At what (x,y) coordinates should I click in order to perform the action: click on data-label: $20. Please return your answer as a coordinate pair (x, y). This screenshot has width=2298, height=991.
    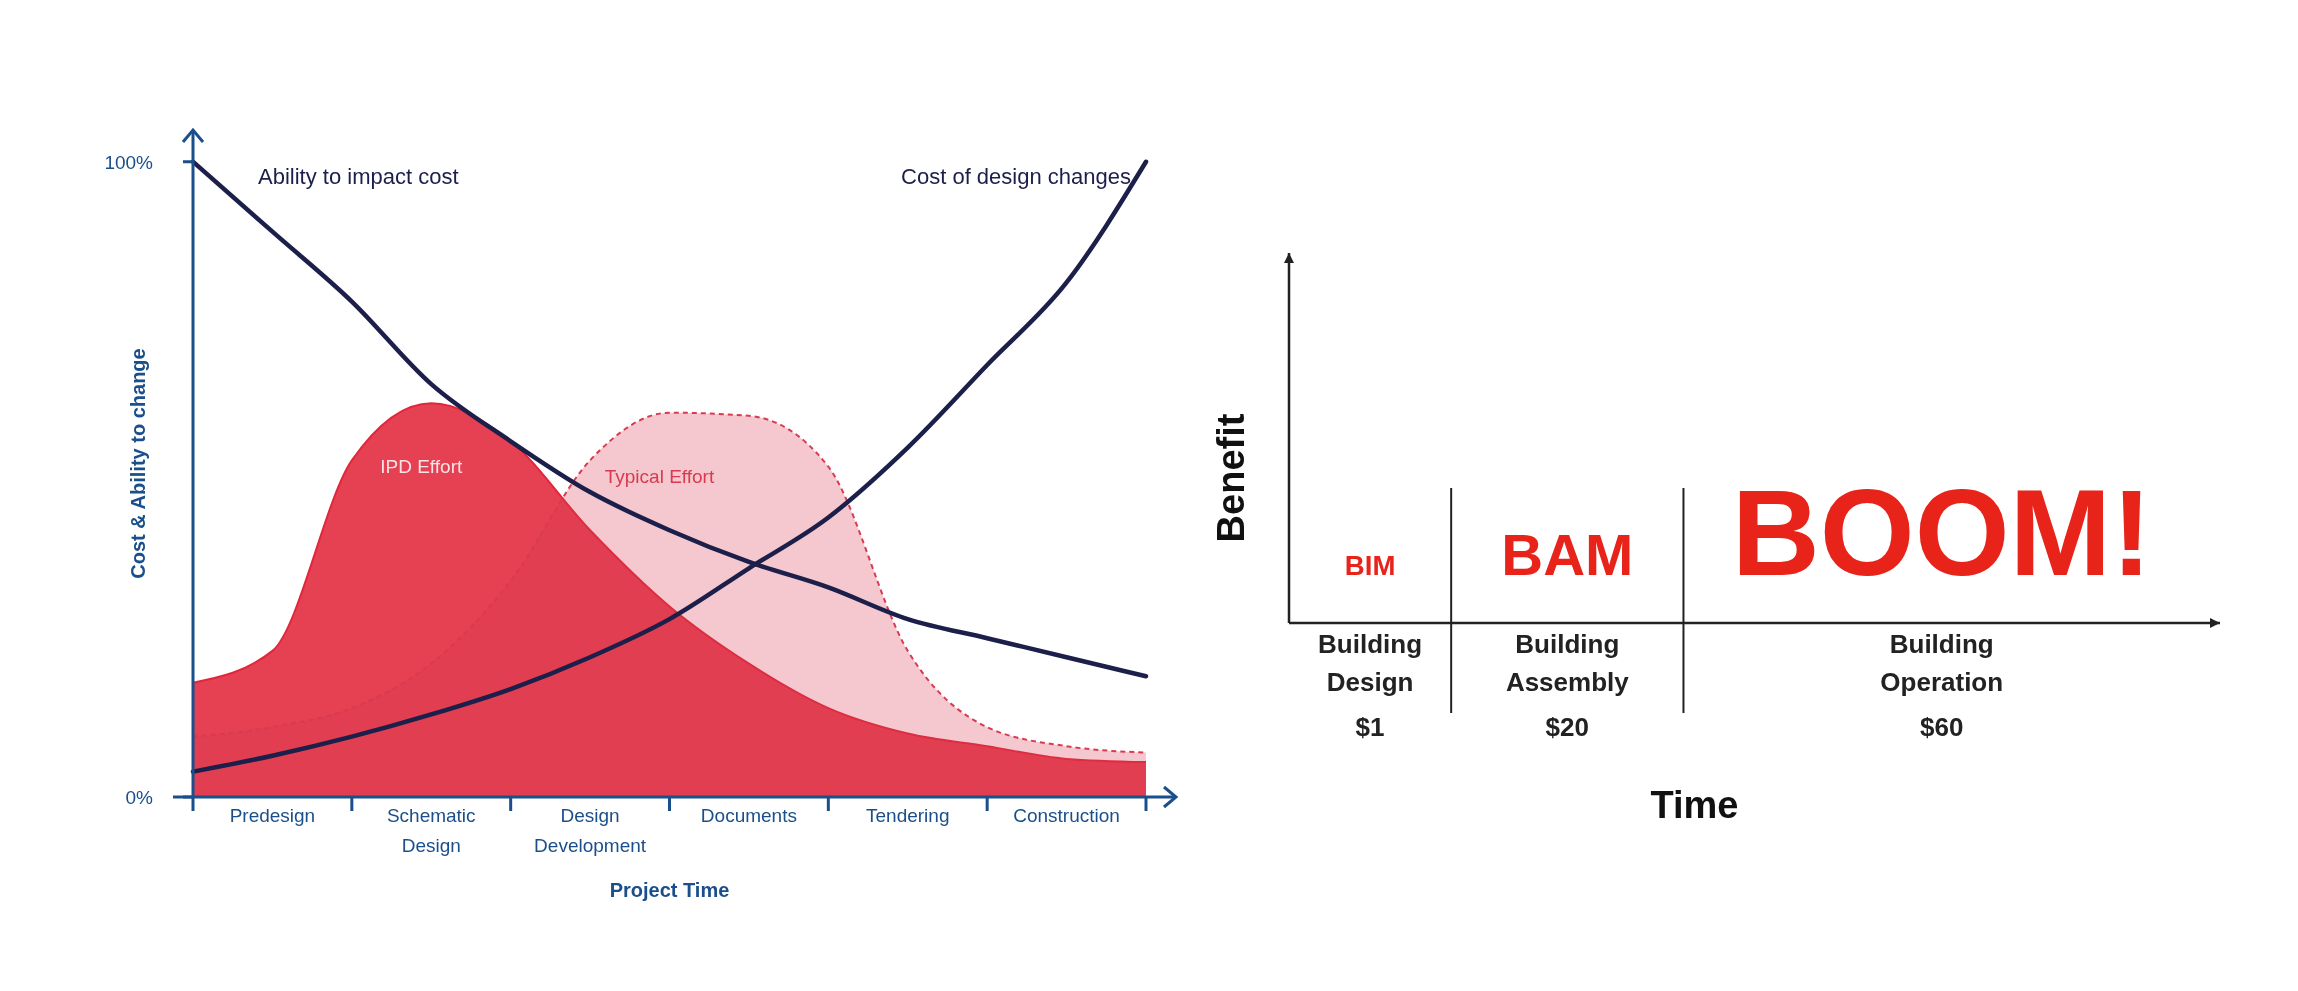
    Looking at the image, I should click on (1567, 727).